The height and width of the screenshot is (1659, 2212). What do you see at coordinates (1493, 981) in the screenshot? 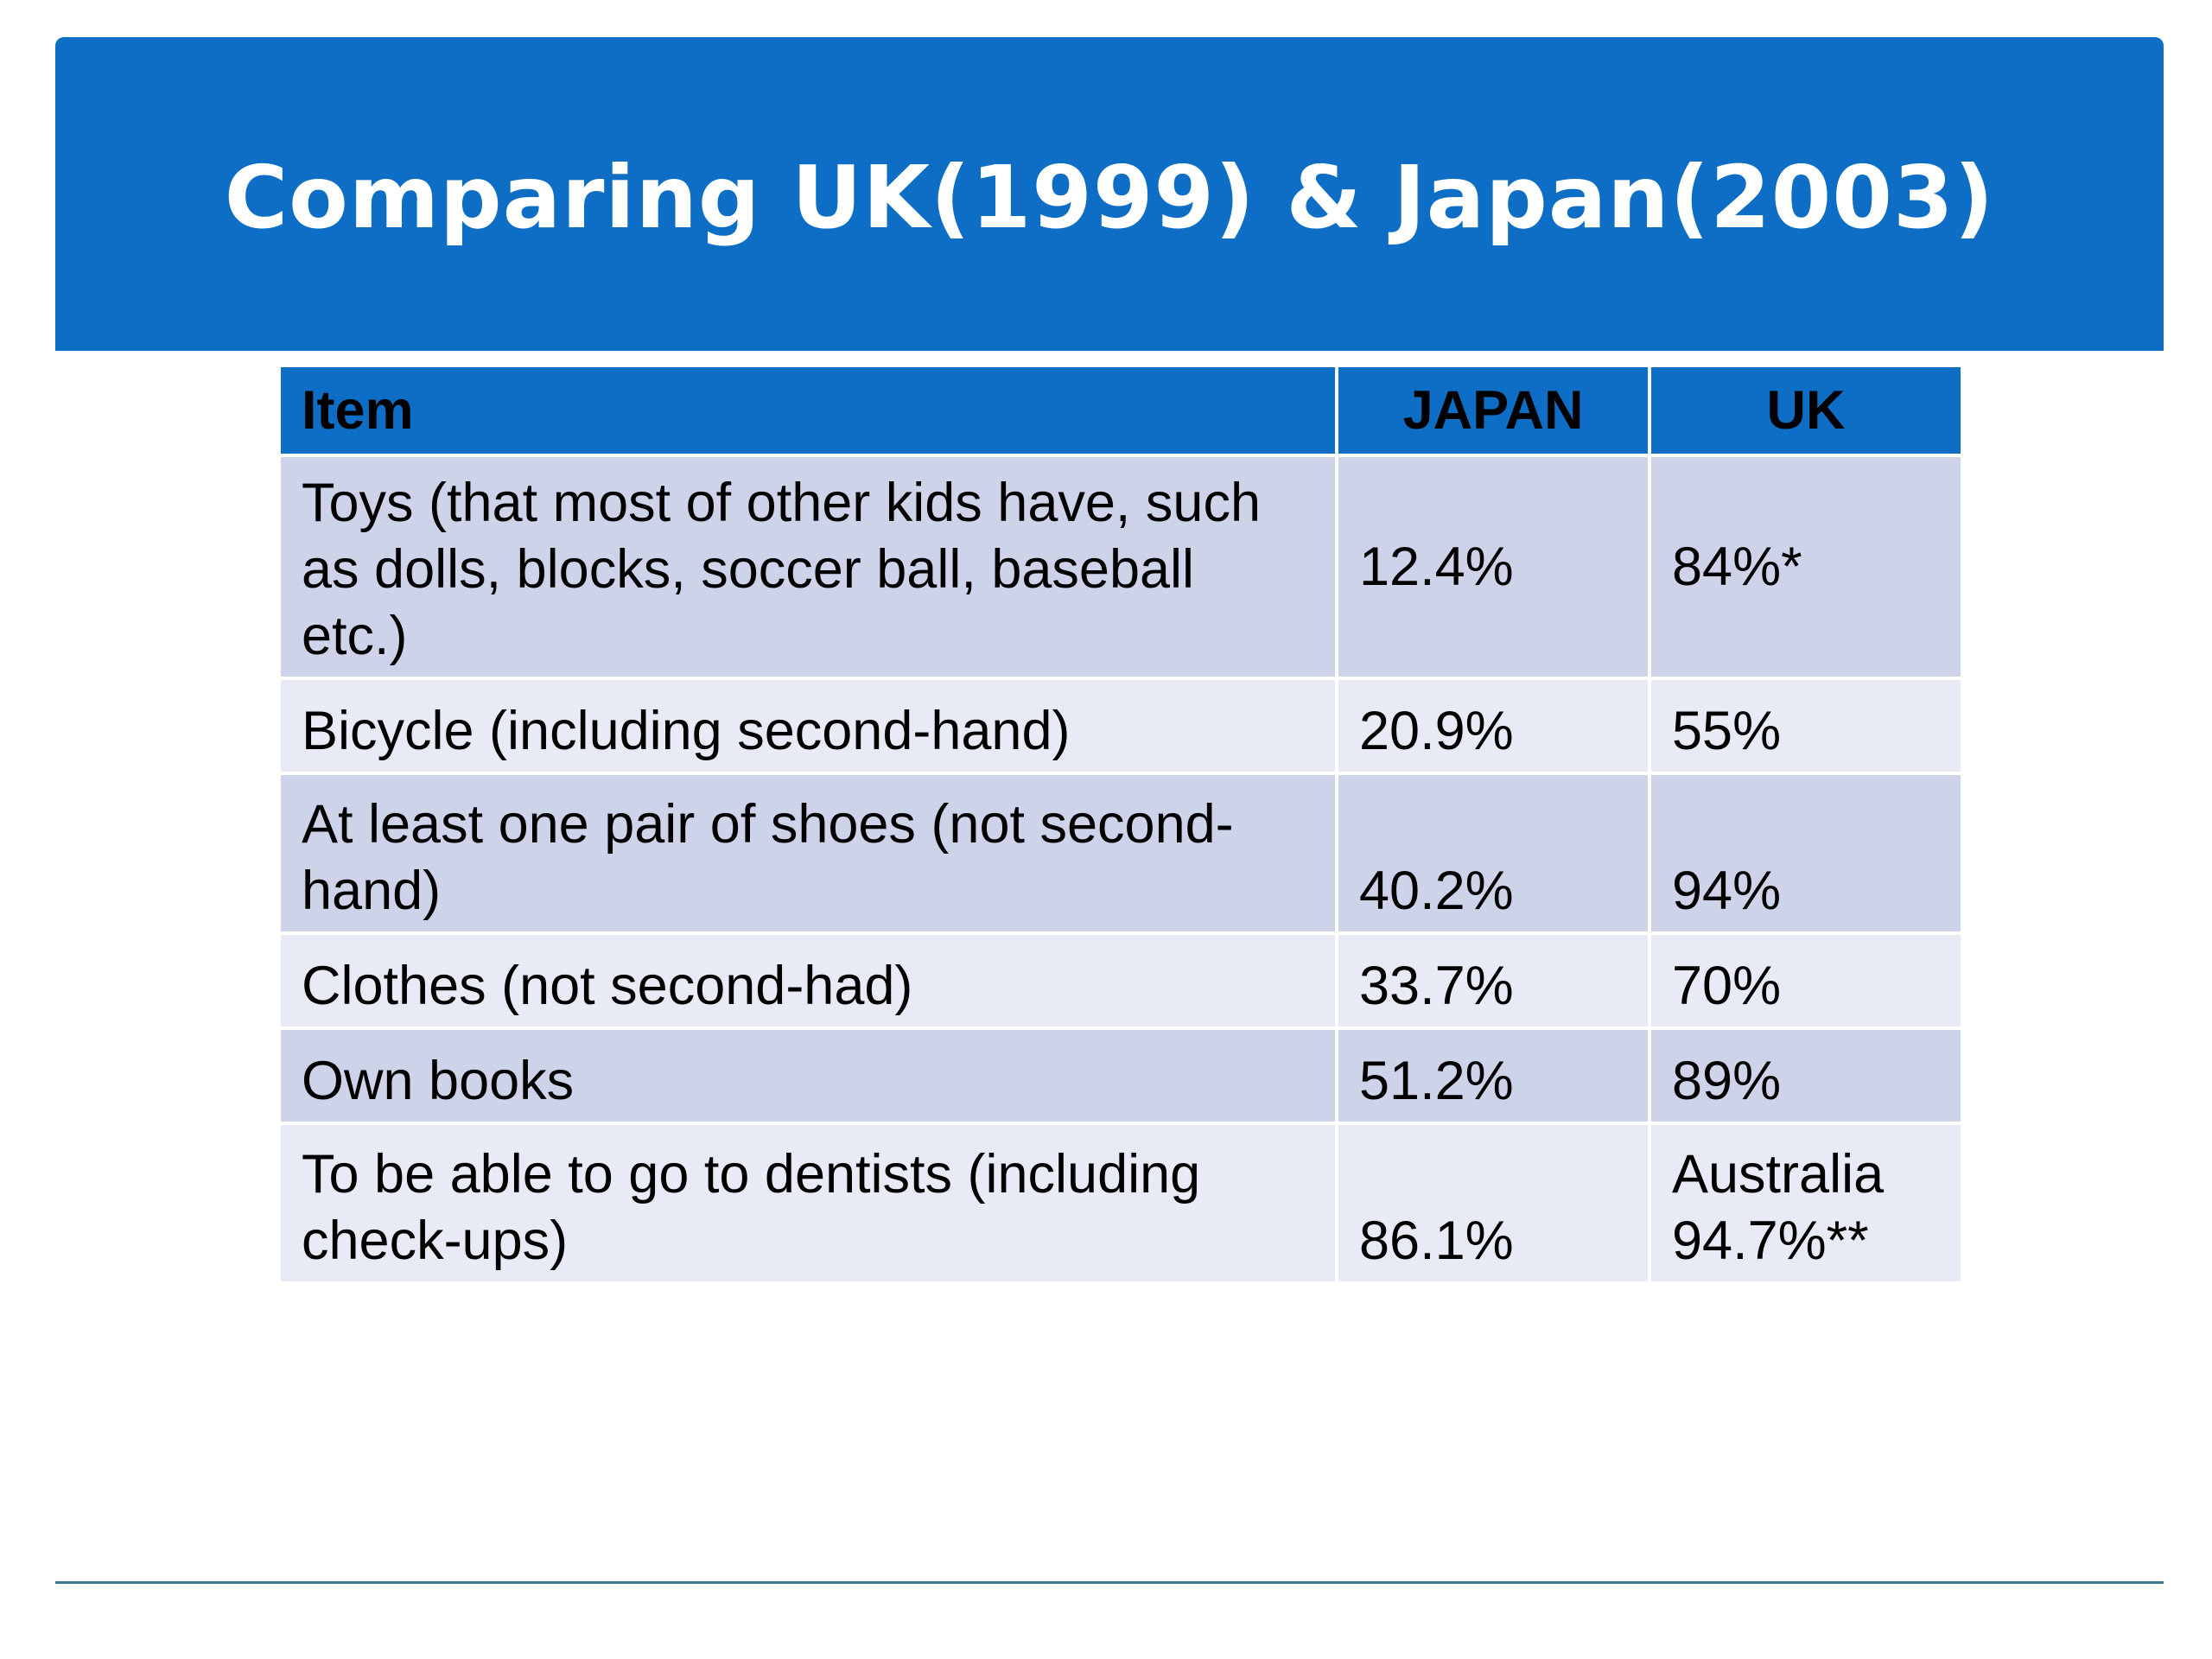
I see `japan-cell: 33.7%` at bounding box center [1493, 981].